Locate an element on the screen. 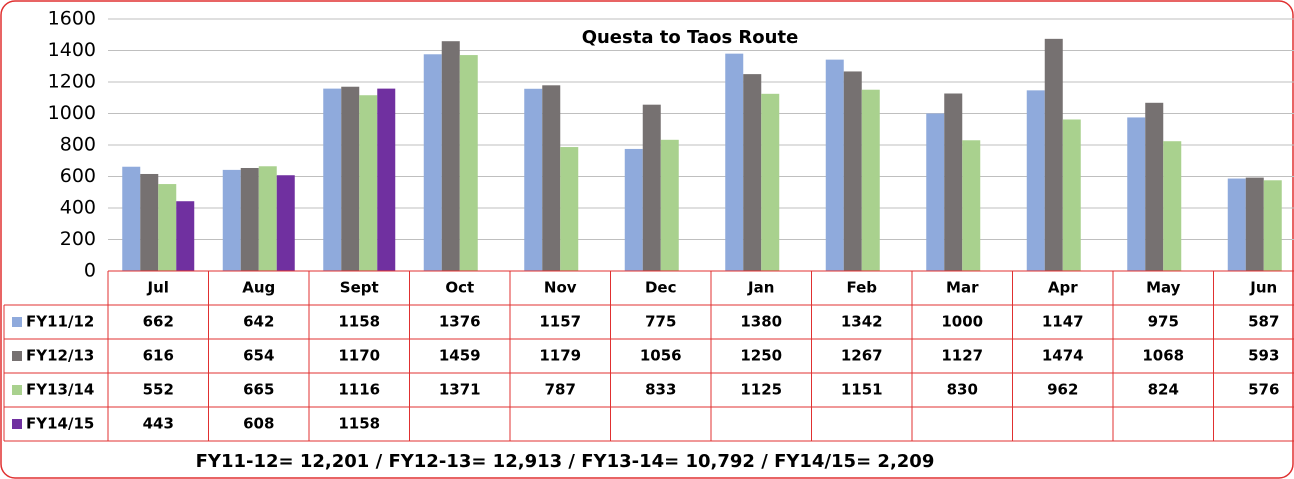  y-tick-label: 1000 is located at coordinates (72, 113).